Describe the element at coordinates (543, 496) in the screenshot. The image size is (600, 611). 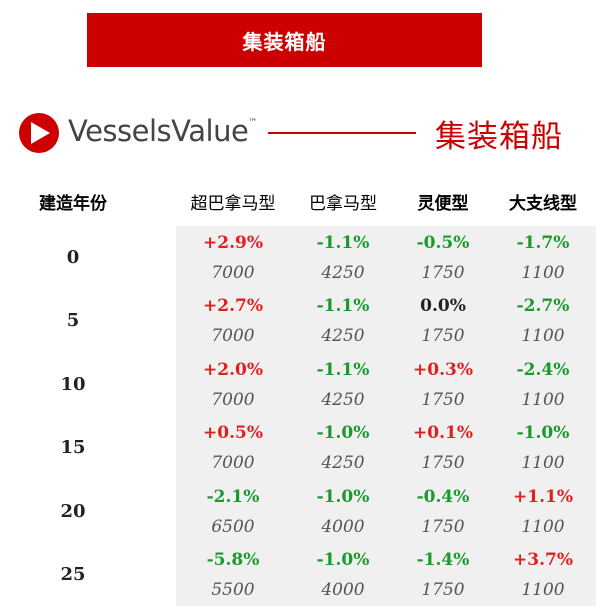
I see `change-cell: +1.1%` at that location.